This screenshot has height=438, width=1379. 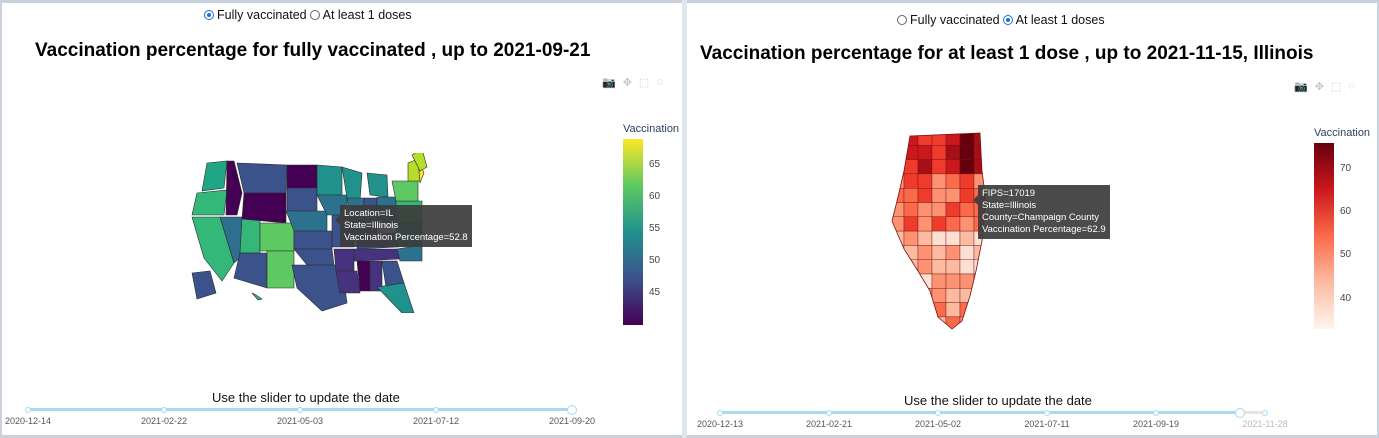 I want to click on state-ar, so click(x=344, y=260).